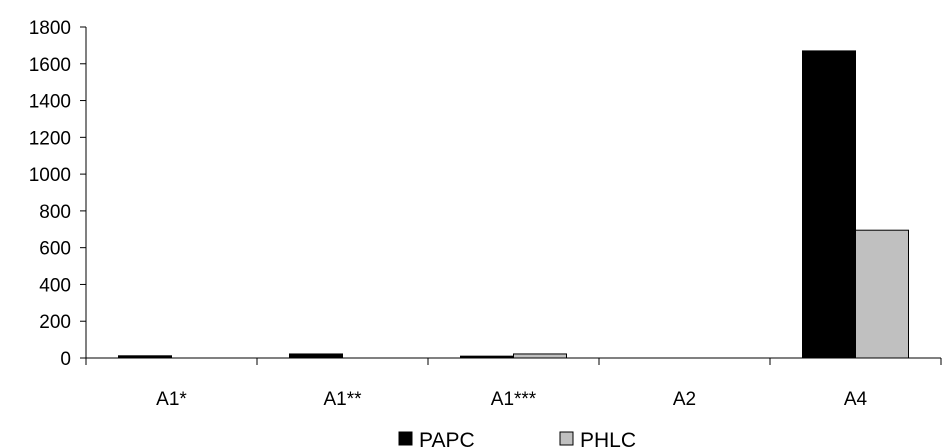 The height and width of the screenshot is (448, 952). What do you see at coordinates (55, 249) in the screenshot?
I see `y-tick-label: 600` at bounding box center [55, 249].